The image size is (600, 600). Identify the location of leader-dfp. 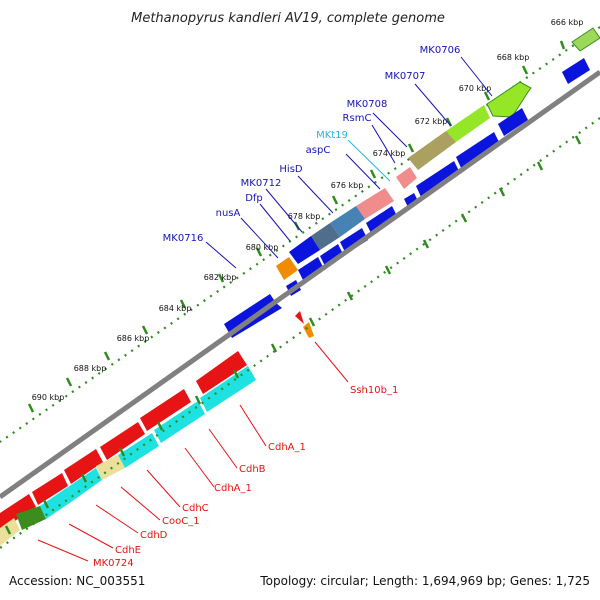
(275, 222).